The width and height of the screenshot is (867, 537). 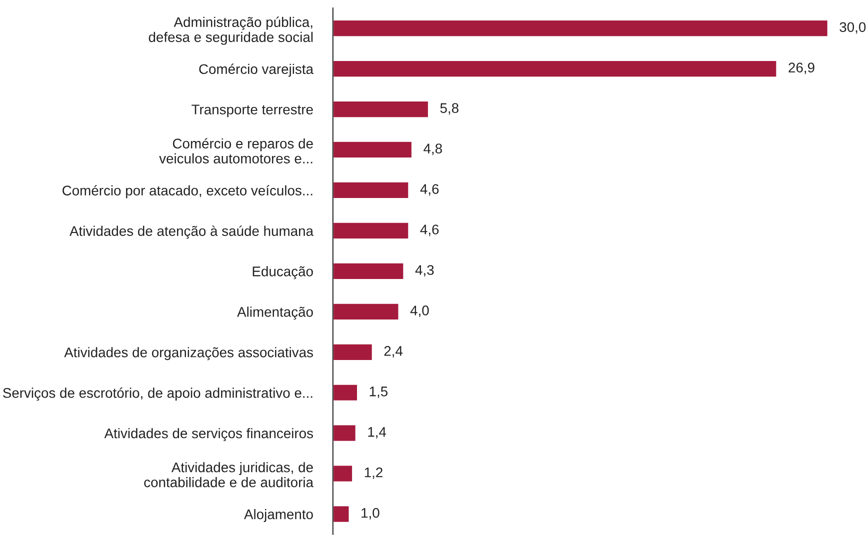 What do you see at coordinates (424, 271) in the screenshot?
I see `data-label: 4,3` at bounding box center [424, 271].